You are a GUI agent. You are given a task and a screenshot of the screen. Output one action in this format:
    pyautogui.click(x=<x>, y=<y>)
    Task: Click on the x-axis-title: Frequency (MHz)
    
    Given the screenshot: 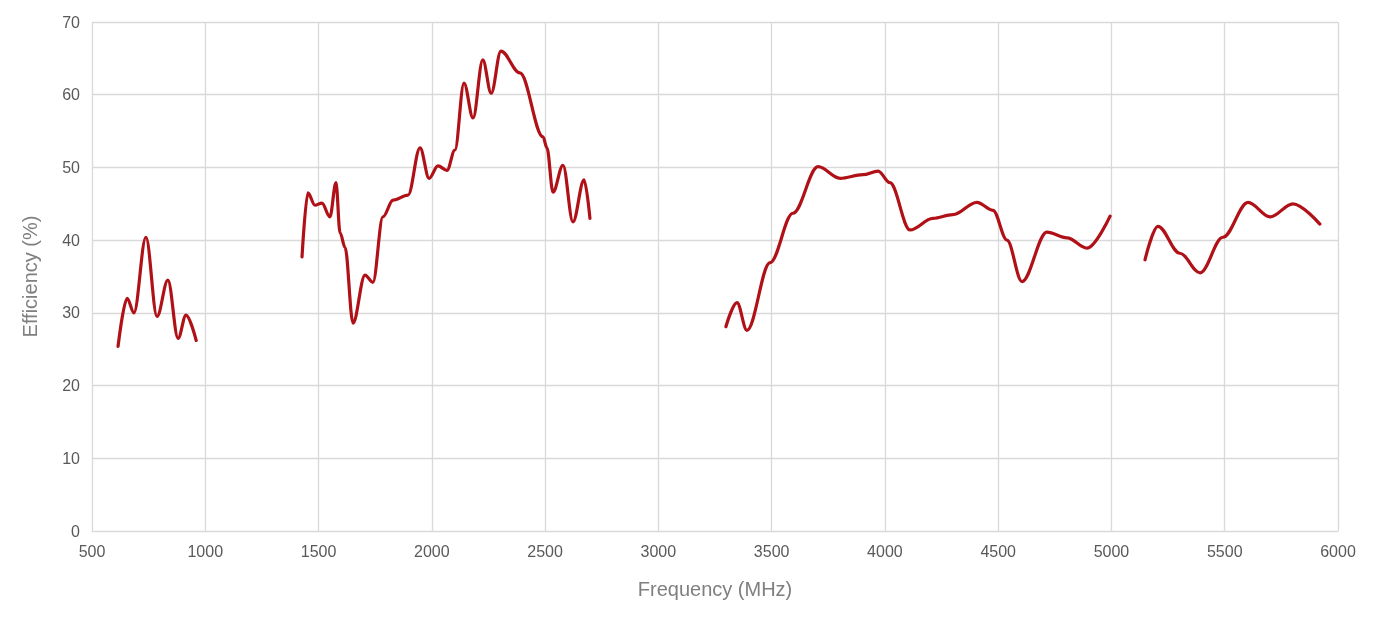 What is the action you would take?
    pyautogui.click(x=715, y=589)
    